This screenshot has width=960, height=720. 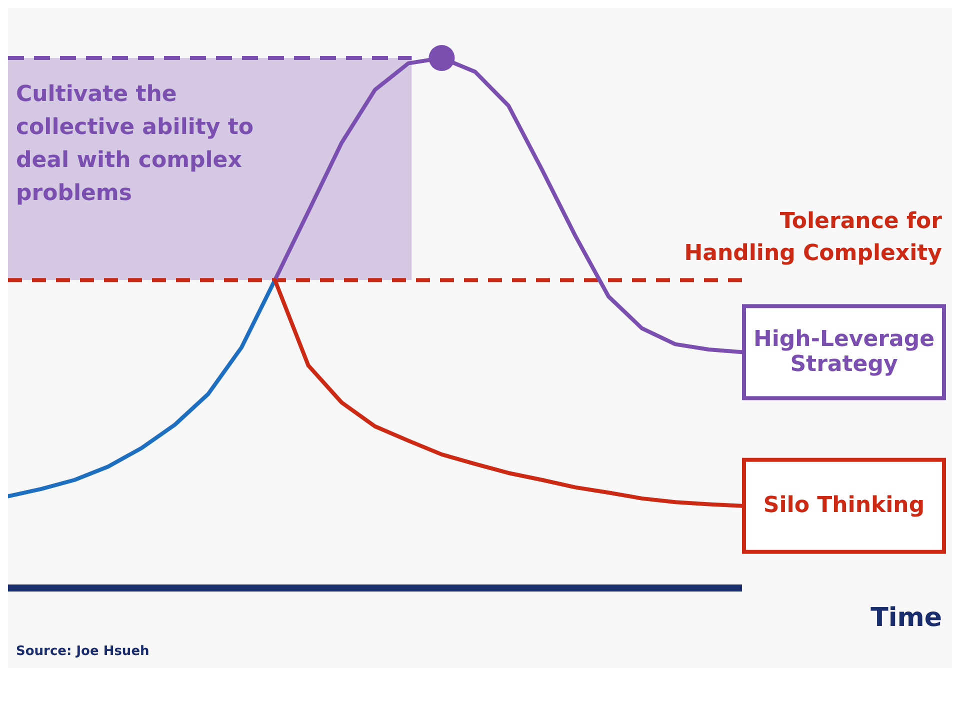 I want to click on ref-line-label: Tolerance for Handling Complexity, so click(x=812, y=238).